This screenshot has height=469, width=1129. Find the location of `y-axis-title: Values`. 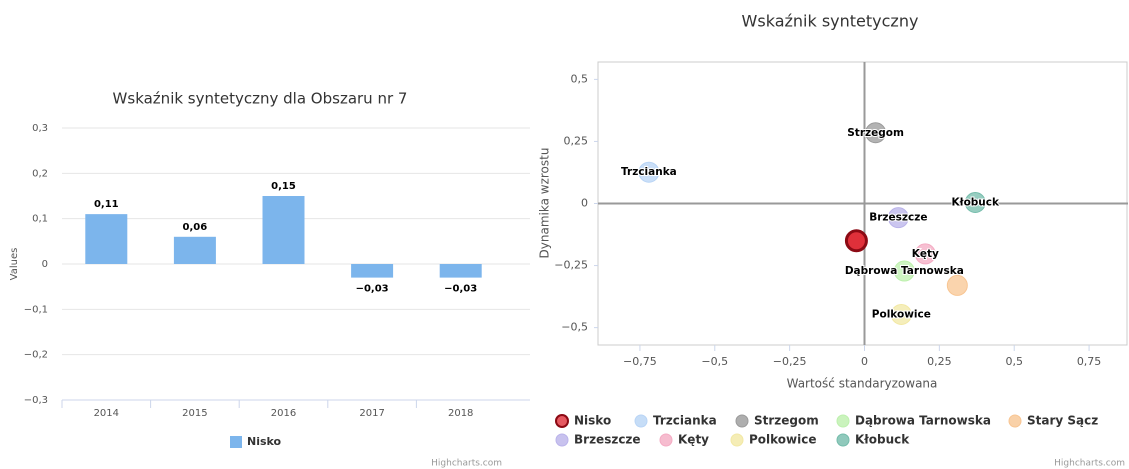

y-axis-title: Values is located at coordinates (14, 264).